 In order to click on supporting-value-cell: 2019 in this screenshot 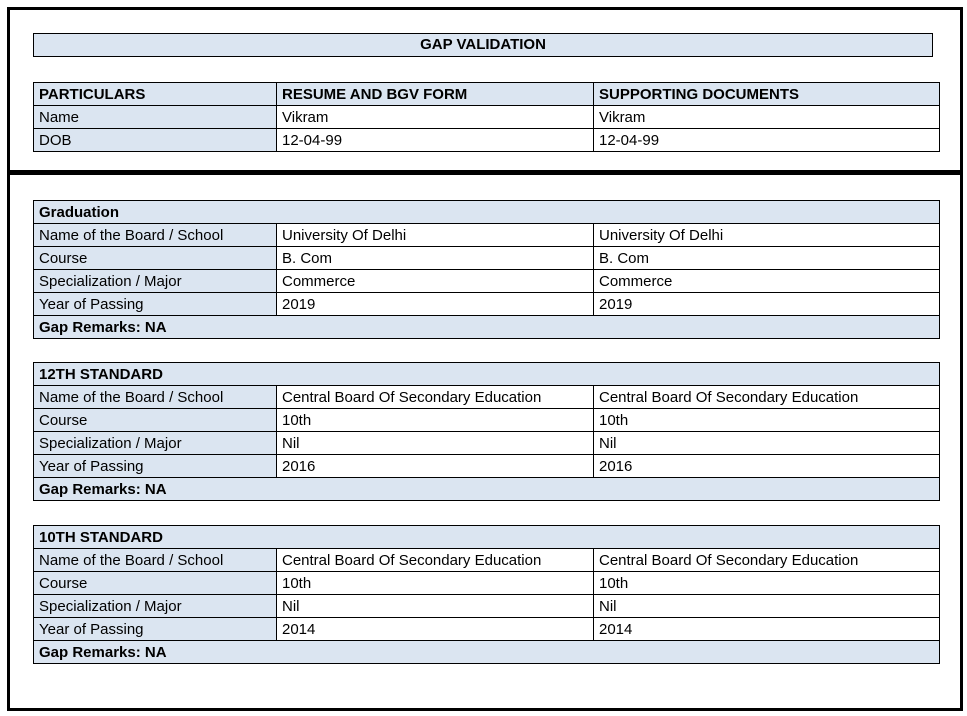, I will do `click(766, 304)`.